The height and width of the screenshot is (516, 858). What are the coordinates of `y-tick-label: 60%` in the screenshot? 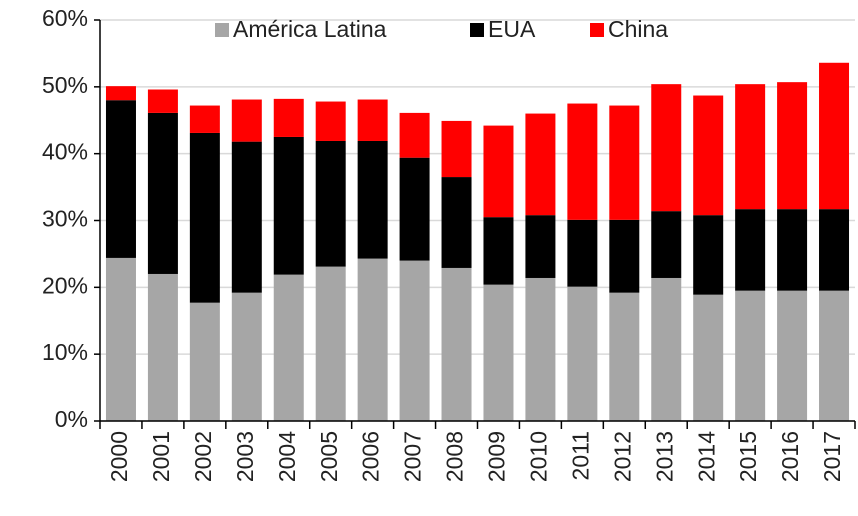 It's located at (65, 18).